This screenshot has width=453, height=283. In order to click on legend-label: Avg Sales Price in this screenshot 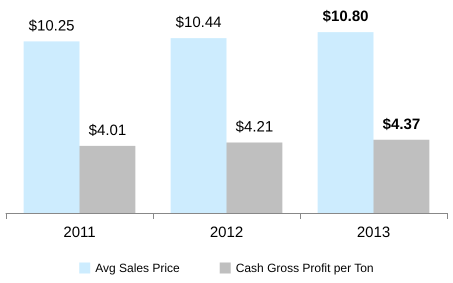, I will do `click(137, 268)`.